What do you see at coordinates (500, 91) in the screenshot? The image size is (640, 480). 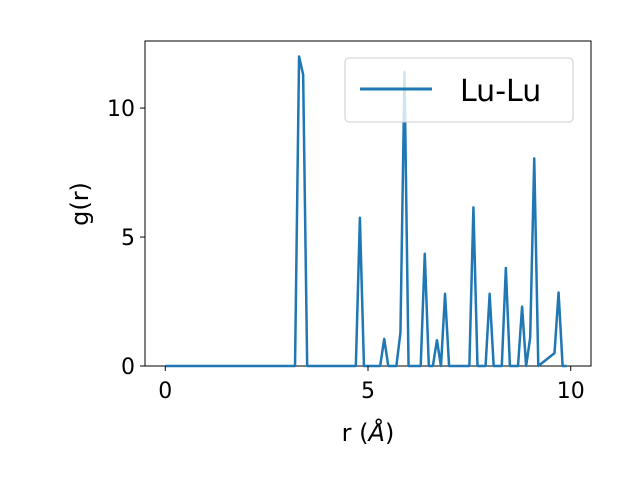 I see `legend-label: Lu-Lu` at bounding box center [500, 91].